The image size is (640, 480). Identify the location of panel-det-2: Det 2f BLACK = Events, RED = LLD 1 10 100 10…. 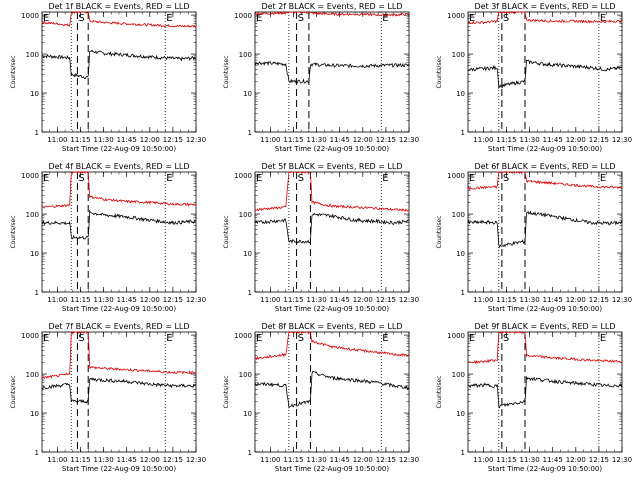
(321, 77).